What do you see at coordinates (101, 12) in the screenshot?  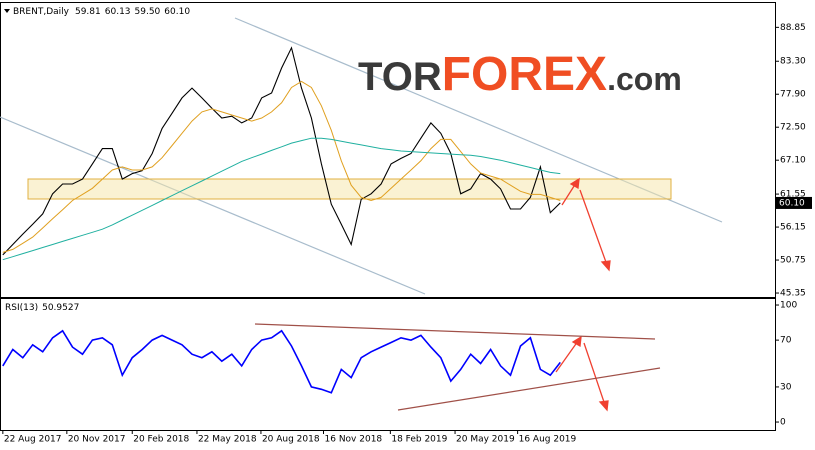 I see `price-header: BRENT,Daily 59.81 60.13 59.50 60.10` at bounding box center [101, 12].